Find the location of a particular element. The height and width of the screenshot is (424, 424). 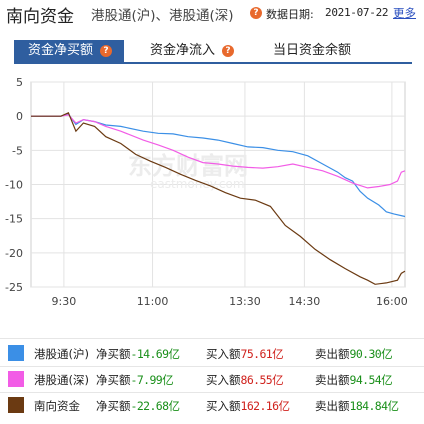

legend-name: 港股通(沪) is located at coordinates (61, 354).